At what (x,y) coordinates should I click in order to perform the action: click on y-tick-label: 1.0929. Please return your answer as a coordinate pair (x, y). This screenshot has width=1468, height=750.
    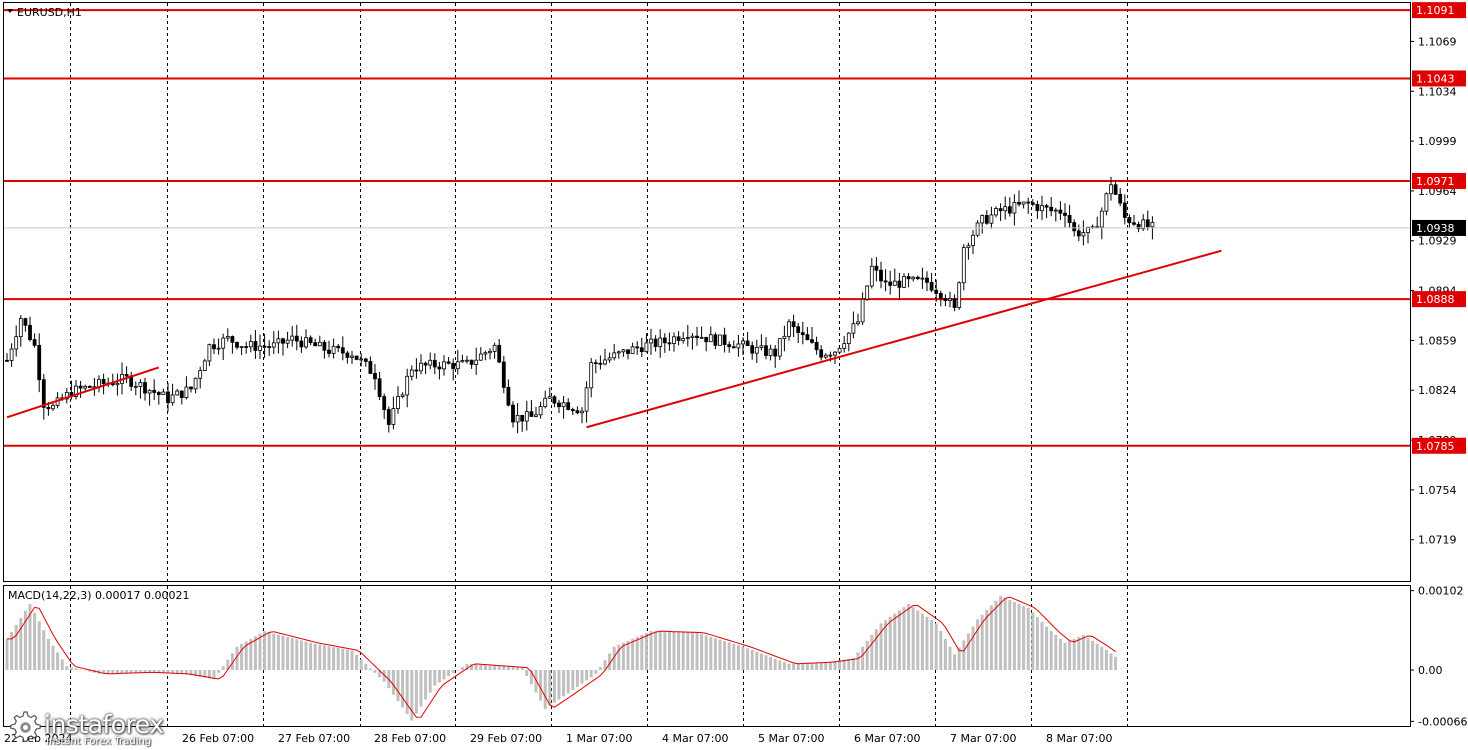
    Looking at the image, I should click on (1437, 241).